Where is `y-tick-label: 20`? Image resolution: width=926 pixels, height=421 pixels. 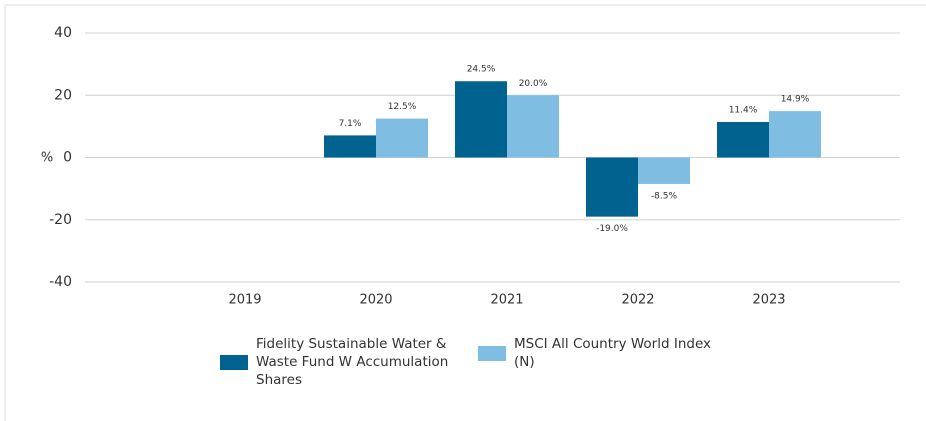
y-tick-label: 20 is located at coordinates (63, 95).